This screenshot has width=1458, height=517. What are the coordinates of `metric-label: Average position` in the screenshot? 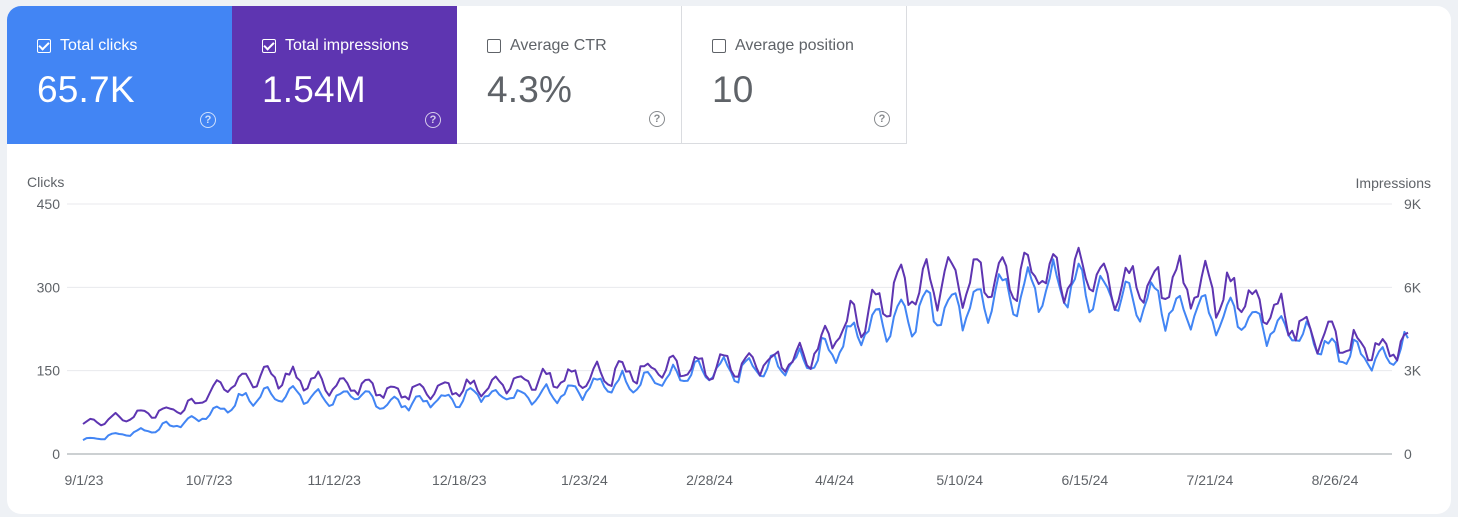 It's located at (794, 45).